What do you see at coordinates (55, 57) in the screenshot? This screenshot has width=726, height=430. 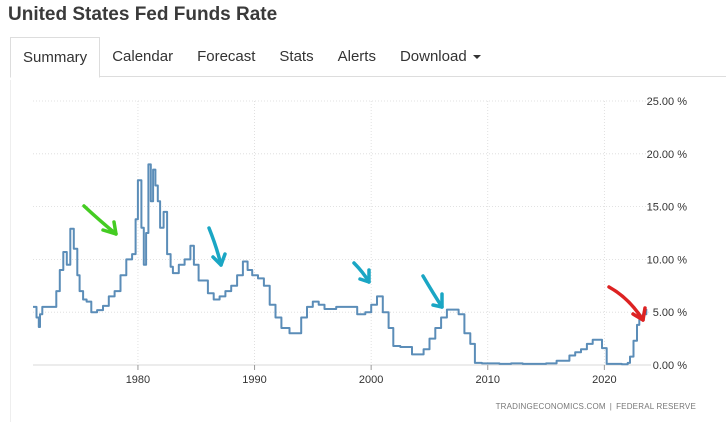 I see `tab-summary: Summary` at bounding box center [55, 57].